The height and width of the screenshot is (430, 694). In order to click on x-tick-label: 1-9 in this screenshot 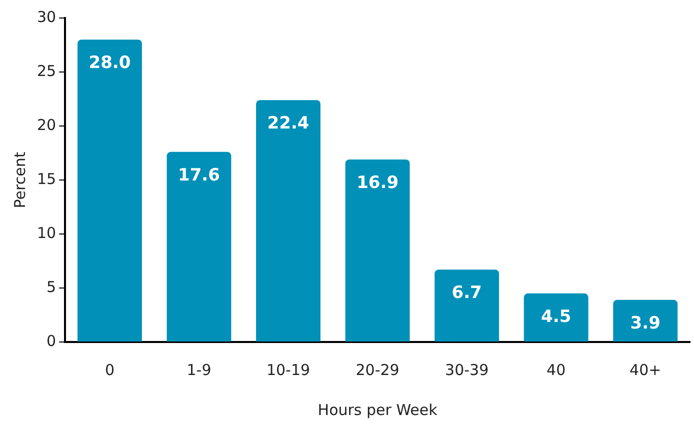, I will do `click(199, 369)`.